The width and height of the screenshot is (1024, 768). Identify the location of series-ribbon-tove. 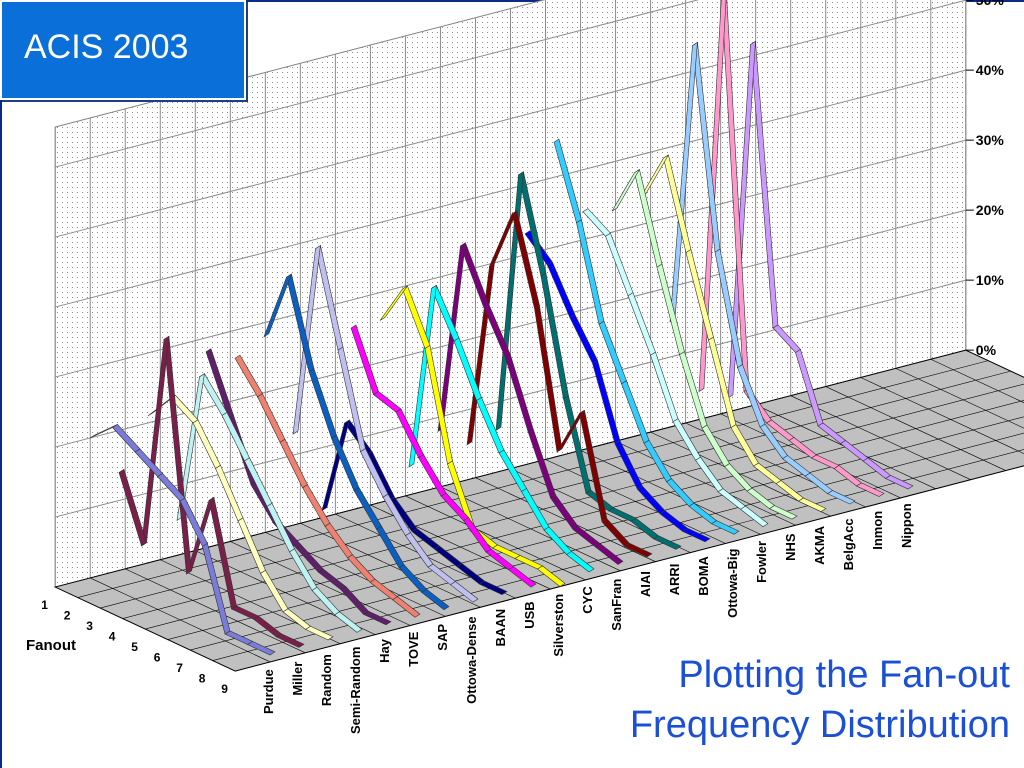
(327, 486).